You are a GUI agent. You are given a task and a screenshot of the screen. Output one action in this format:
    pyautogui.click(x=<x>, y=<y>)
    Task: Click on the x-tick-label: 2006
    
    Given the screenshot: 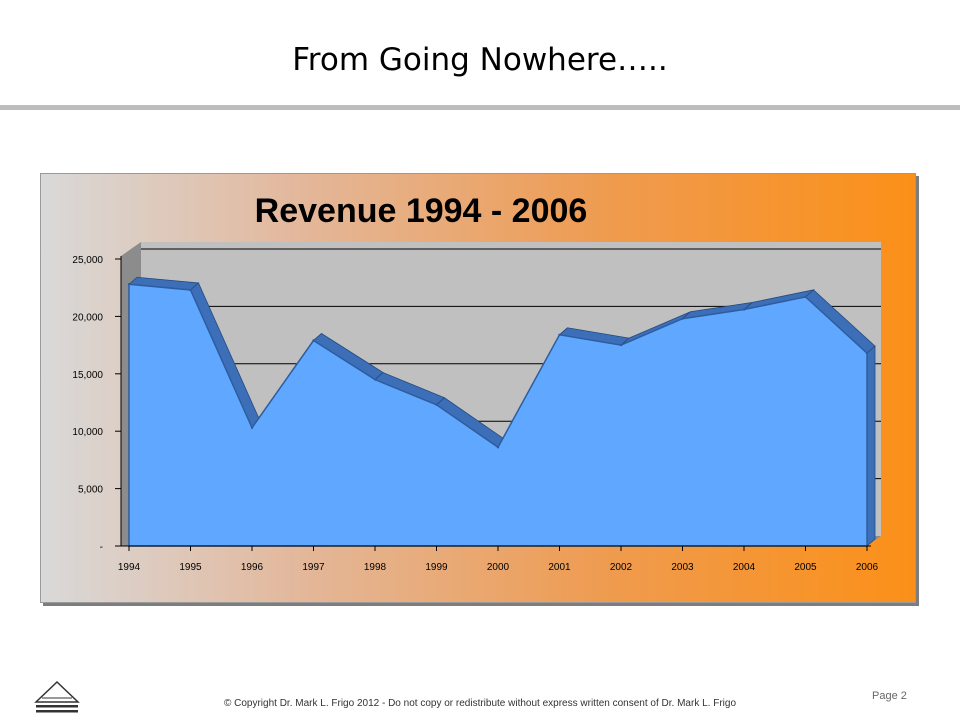 What is the action you would take?
    pyautogui.click(x=867, y=567)
    